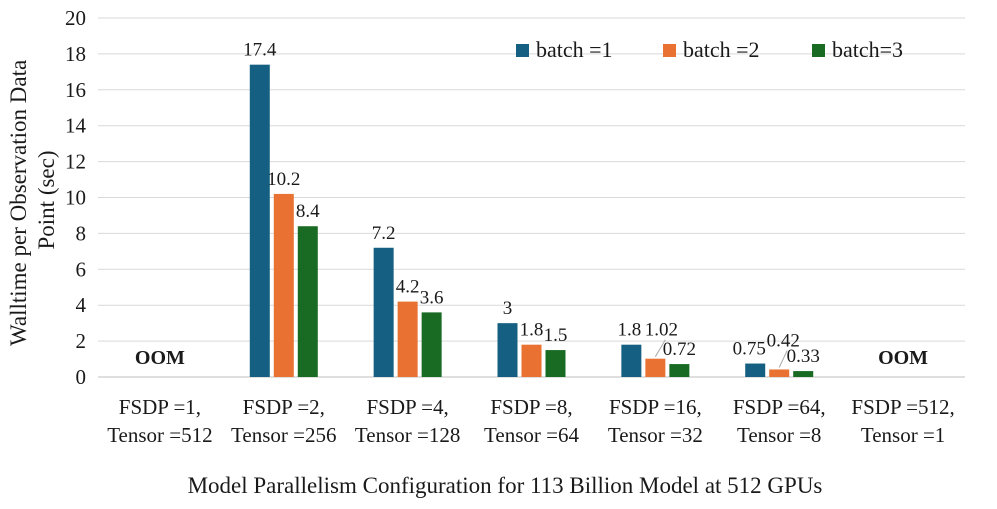 Image resolution: width=997 pixels, height=509 pixels. What do you see at coordinates (260, 50) in the screenshot?
I see `data-label: 17.4` at bounding box center [260, 50].